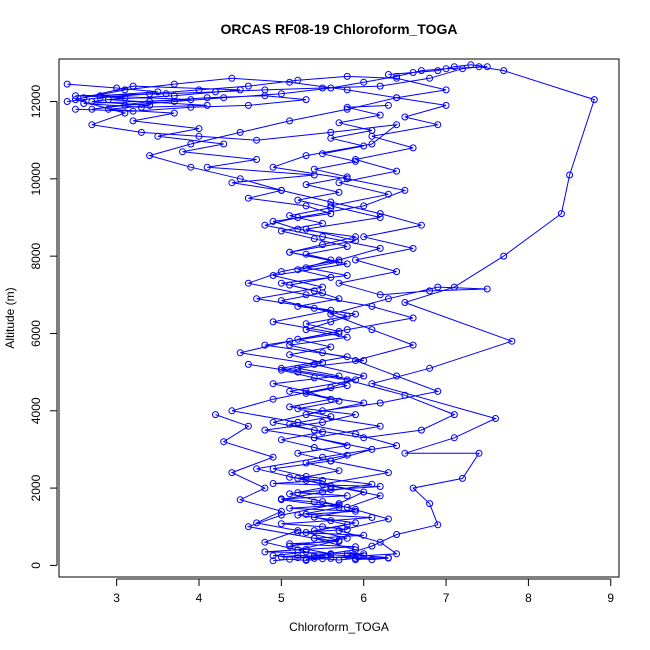  I want to click on y-axis: 0 2000 4000 6000 8000 10000 12000, so click(43, 327).